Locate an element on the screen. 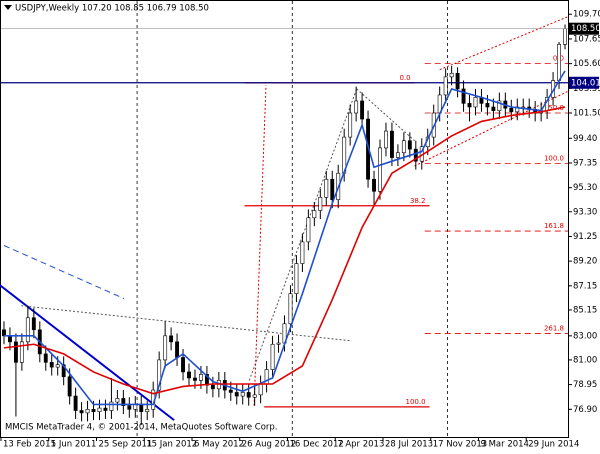  fib-label: 161.8 is located at coordinates (554, 226).